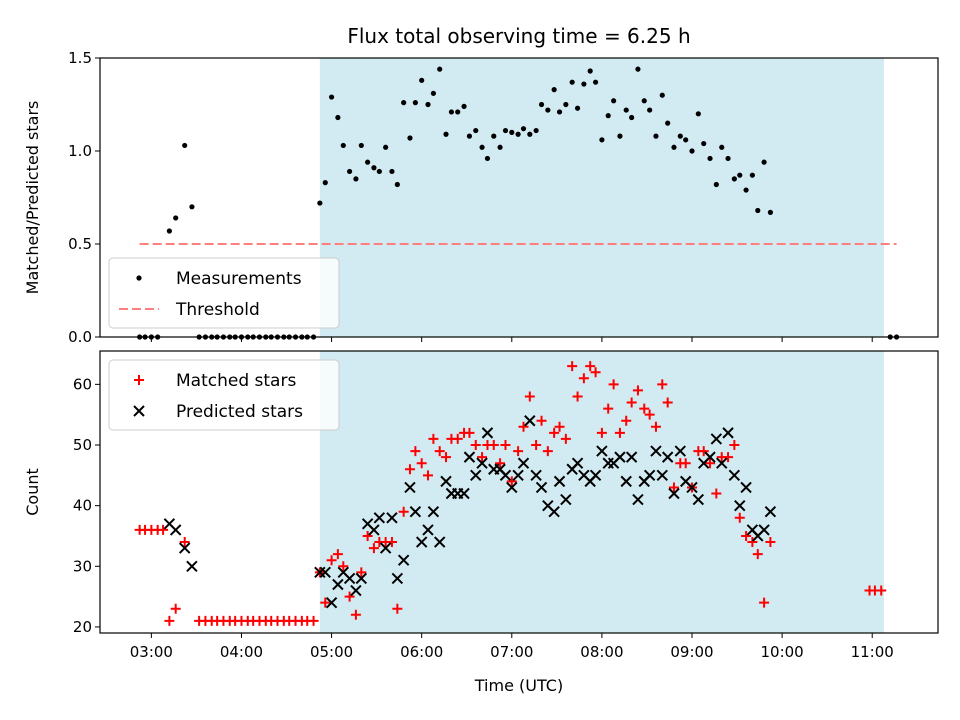 The height and width of the screenshot is (720, 960). Describe the element at coordinates (518, 36) in the screenshot. I see `chart-title: Flux total observing time = 6.25 h` at that location.